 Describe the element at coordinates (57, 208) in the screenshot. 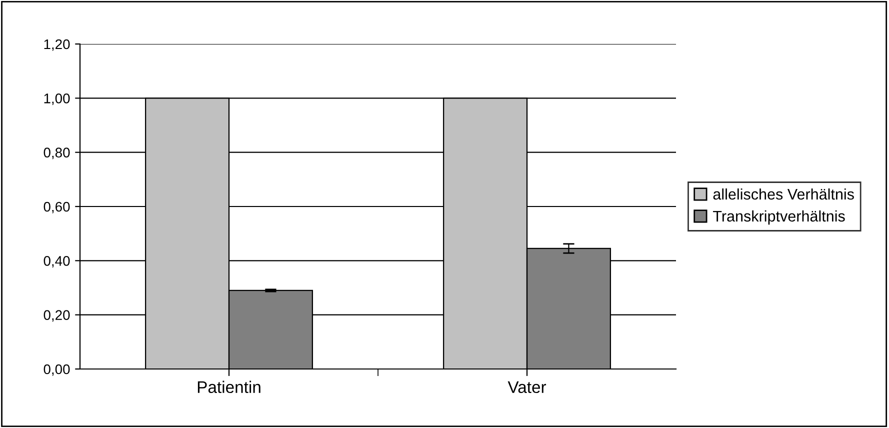

I see `y-tick-label: 0,60` at that location.